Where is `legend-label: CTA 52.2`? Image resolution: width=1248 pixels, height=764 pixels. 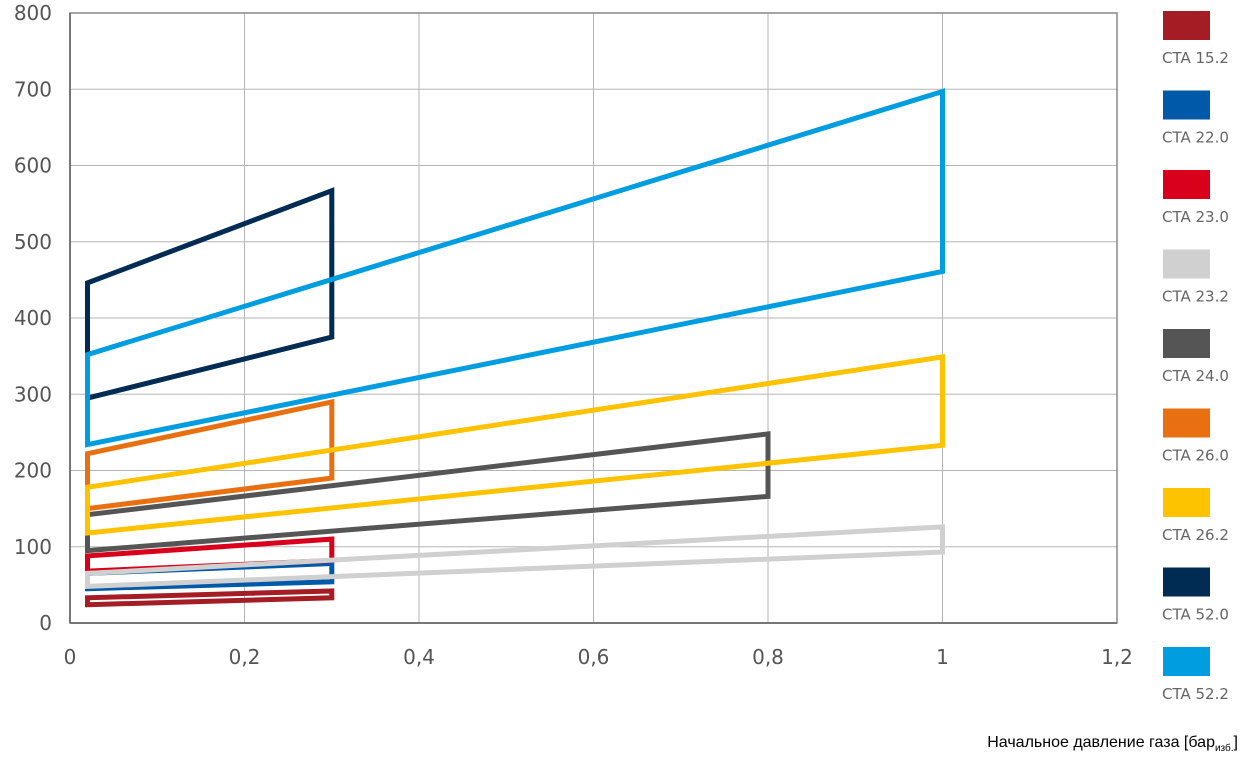
legend-label: CTA 52.2 is located at coordinates (1195, 694).